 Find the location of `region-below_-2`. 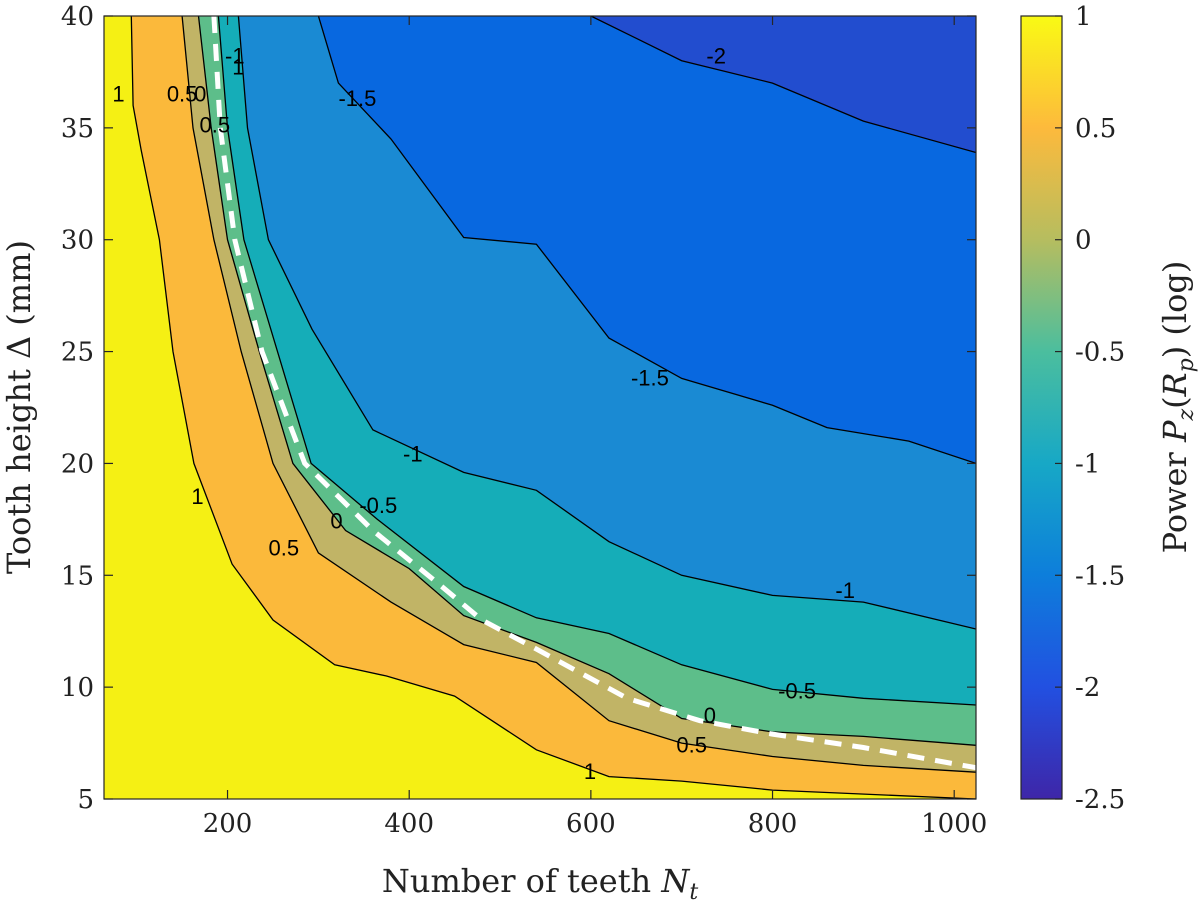

region-below_-2 is located at coordinates (783, 84).